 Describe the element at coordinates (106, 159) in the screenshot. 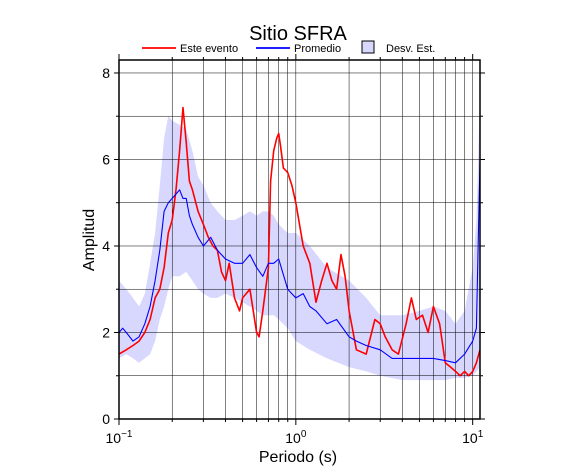

I see `y-tick-label: 6` at that location.